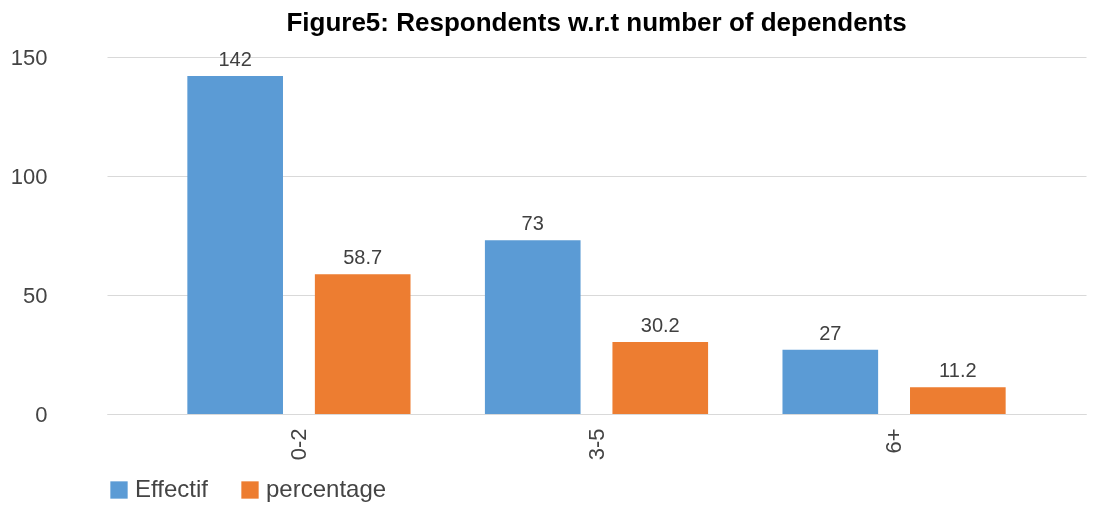 Image resolution: width=1106 pixels, height=522 pixels. I want to click on legend-label: percentage, so click(326, 488).